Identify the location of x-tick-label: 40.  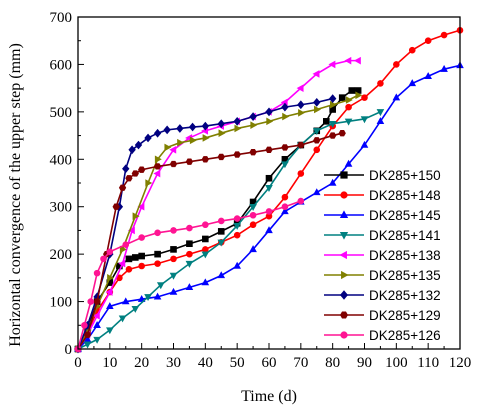
(205, 363).